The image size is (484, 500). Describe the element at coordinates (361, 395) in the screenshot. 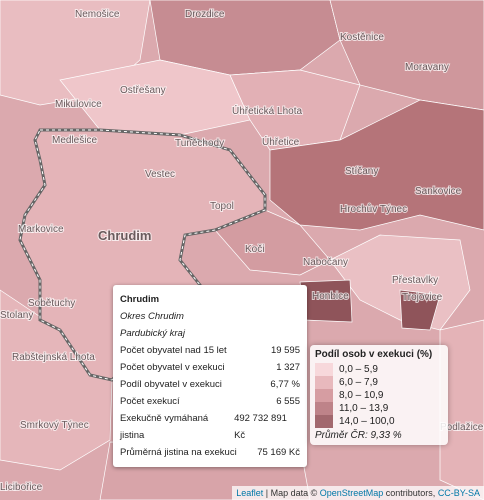

I see `legend-label: 8,0 – 10,9` at that location.